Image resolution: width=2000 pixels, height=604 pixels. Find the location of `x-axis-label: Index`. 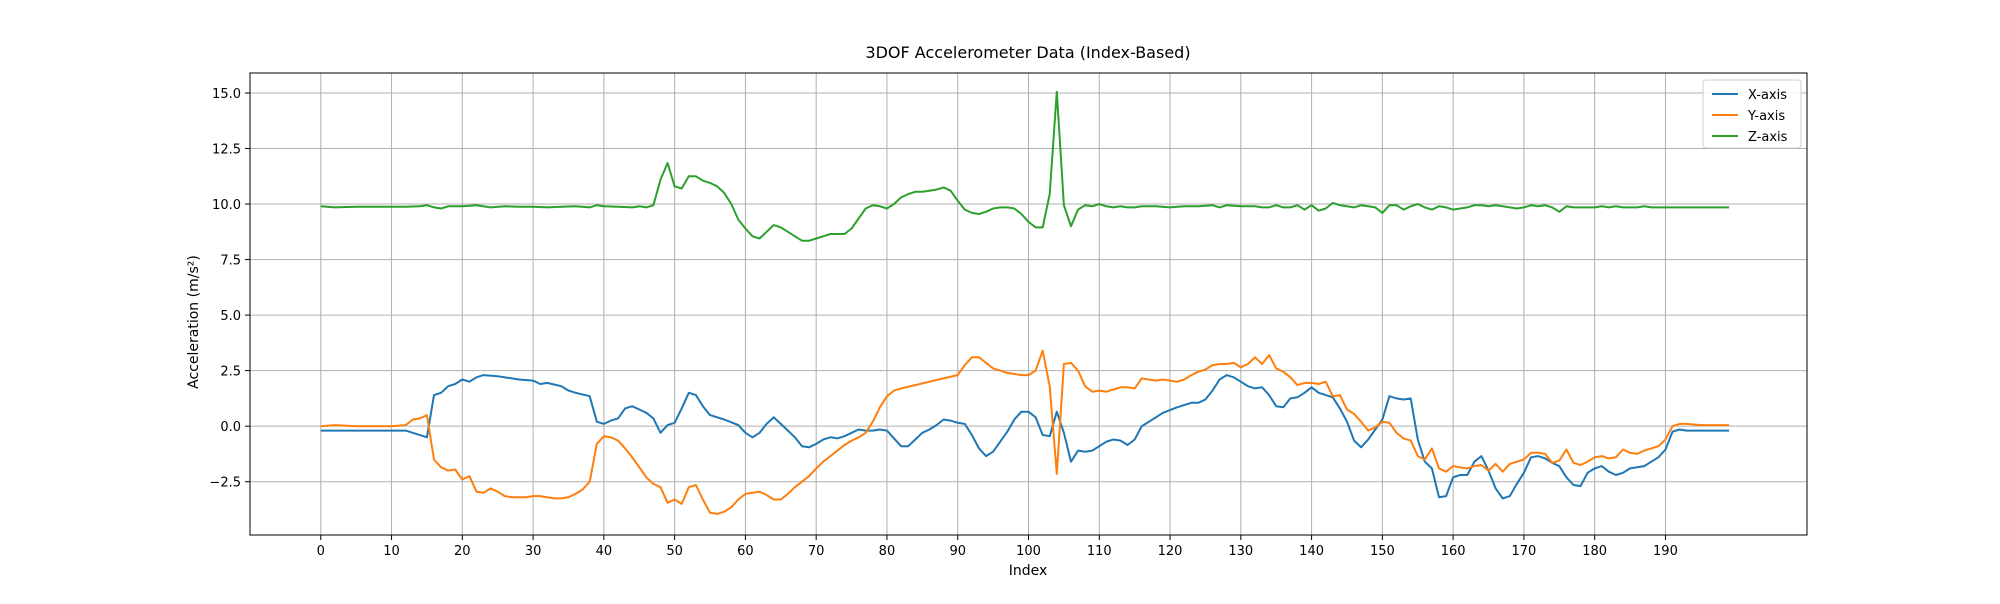

x-axis-label: Index is located at coordinates (1028, 571).